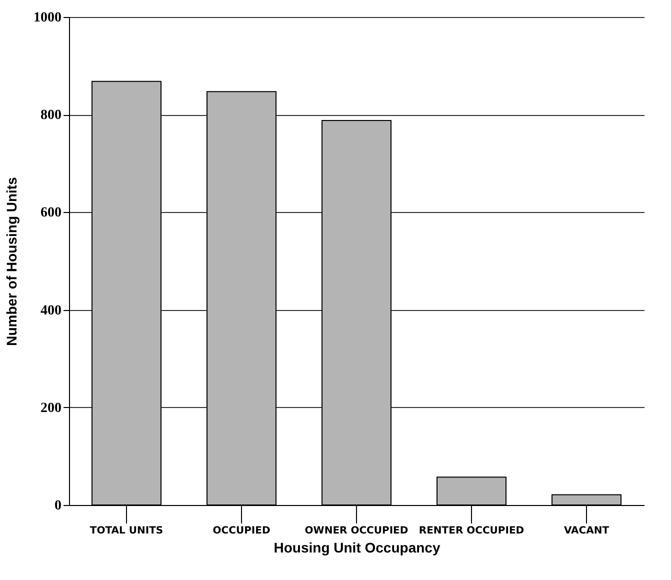  Describe the element at coordinates (51, 408) in the screenshot. I see `y-tick-label: 200` at that location.